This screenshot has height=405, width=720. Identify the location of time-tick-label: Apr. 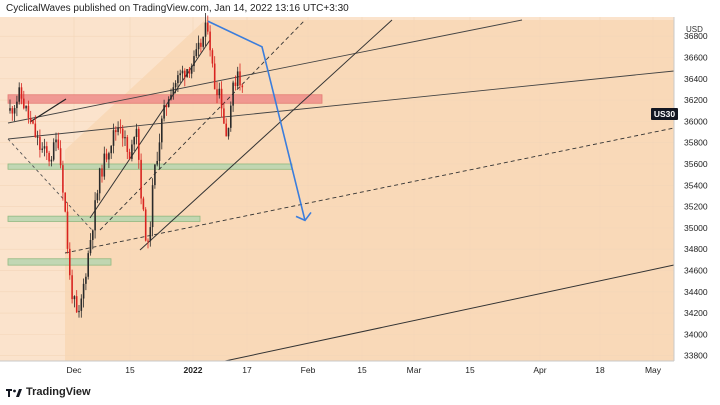
(539, 370).